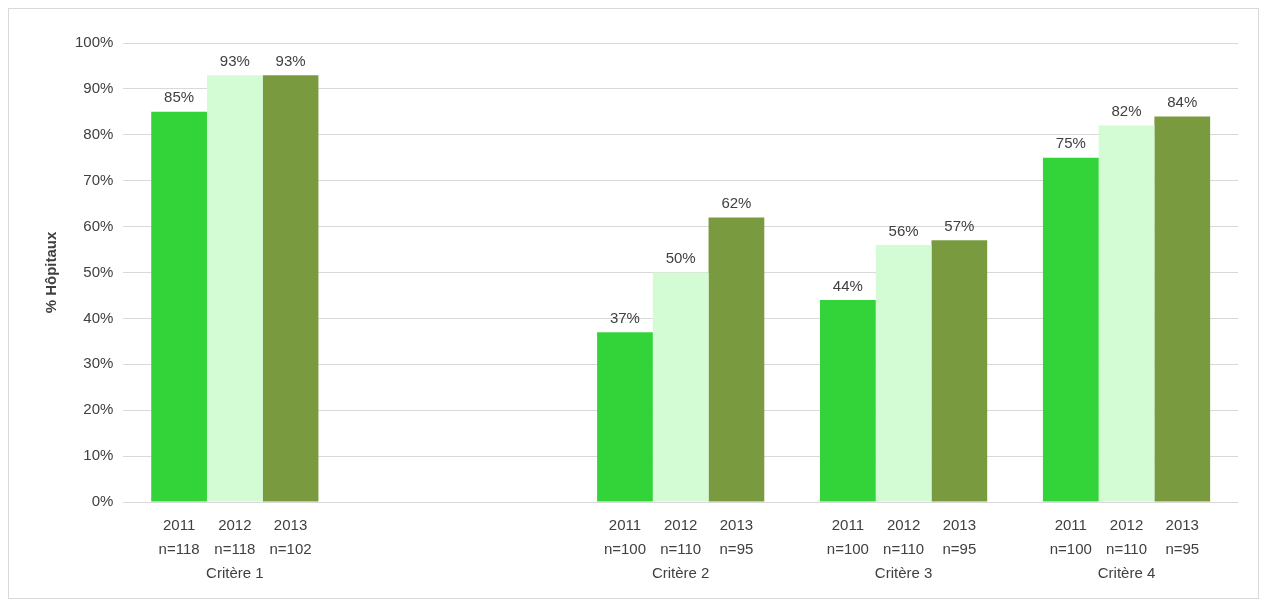 Image resolution: width=1267 pixels, height=607 pixels. I want to click on y-tick-label: 60%, so click(98, 225).